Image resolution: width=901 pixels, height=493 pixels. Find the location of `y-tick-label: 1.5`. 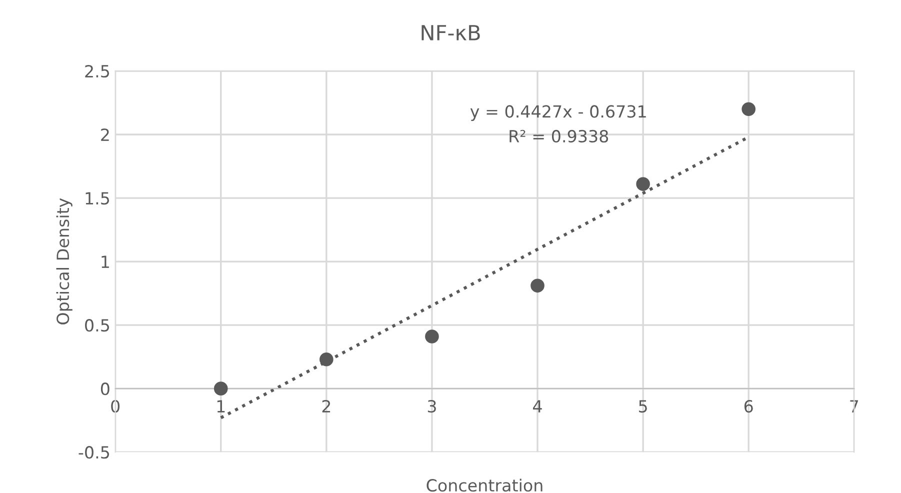

y-tick-label: 1.5 is located at coordinates (98, 198).